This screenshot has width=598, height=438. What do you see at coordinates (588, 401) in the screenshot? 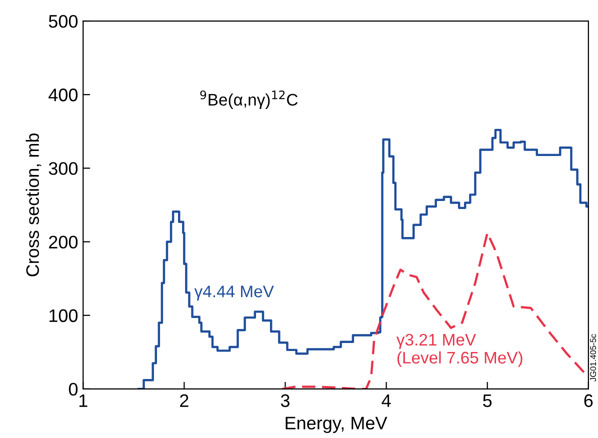
I see `x-tick-label: 6` at bounding box center [588, 401].